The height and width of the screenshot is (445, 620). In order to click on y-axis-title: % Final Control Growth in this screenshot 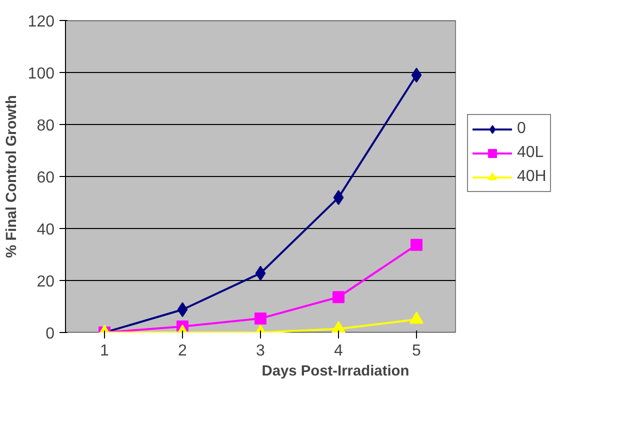, I will do `click(12, 176)`.